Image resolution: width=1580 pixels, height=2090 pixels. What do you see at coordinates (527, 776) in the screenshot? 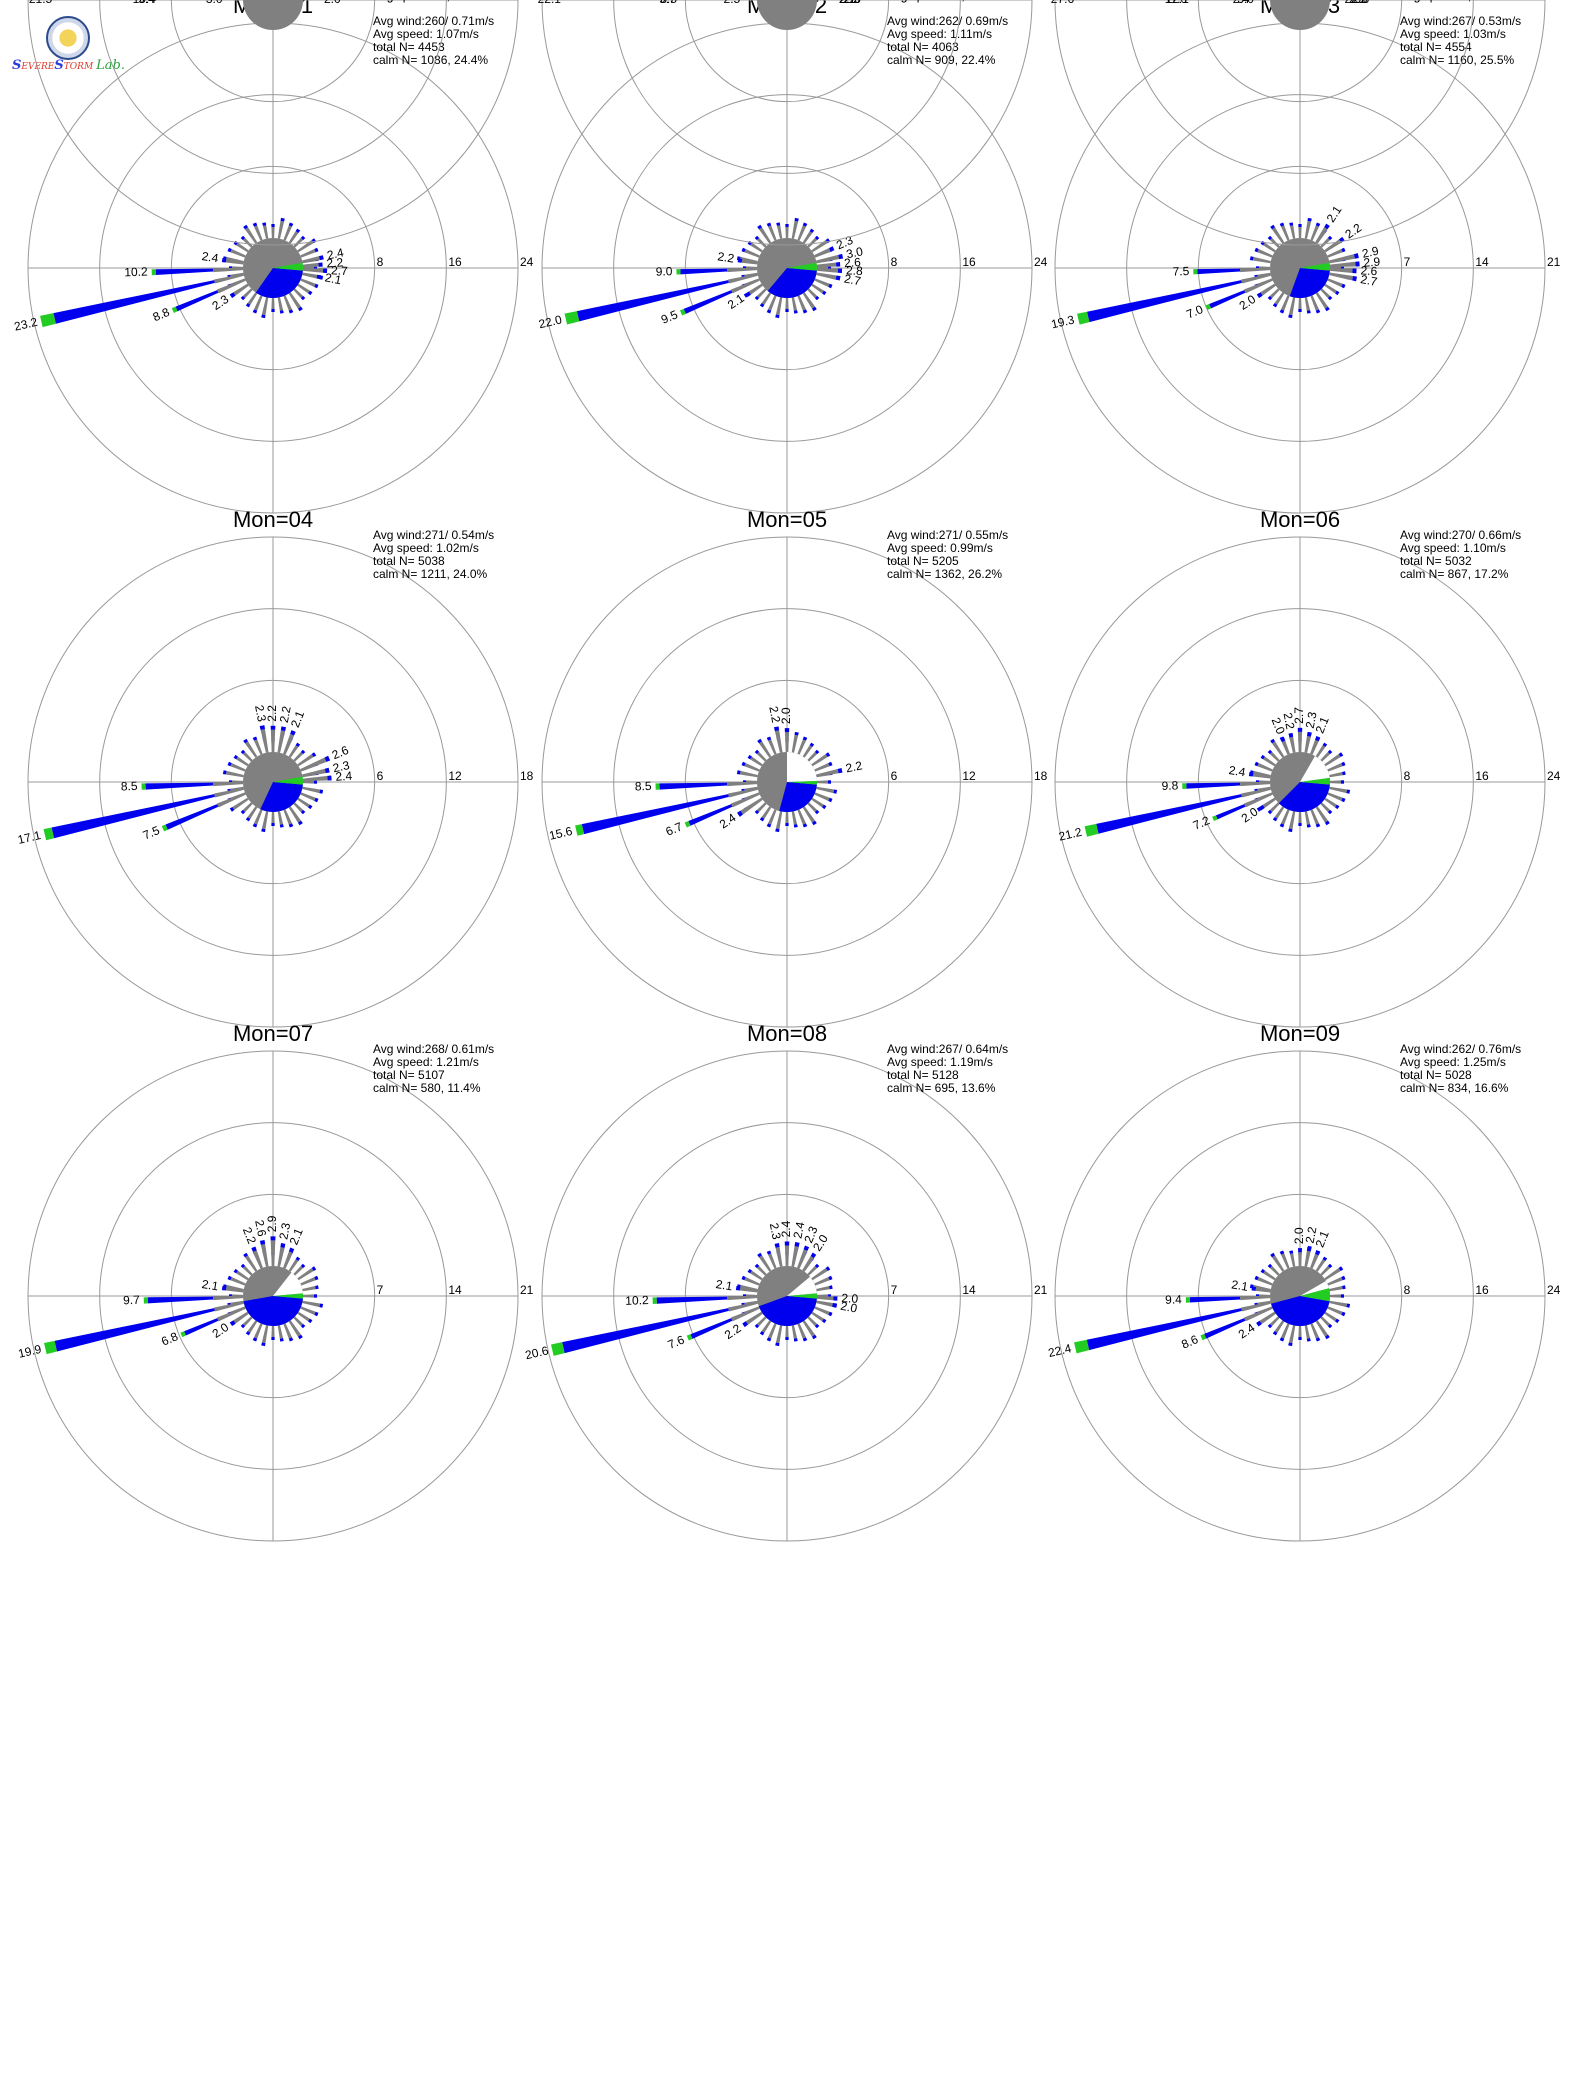
I see `ring-label: 18` at bounding box center [527, 776].